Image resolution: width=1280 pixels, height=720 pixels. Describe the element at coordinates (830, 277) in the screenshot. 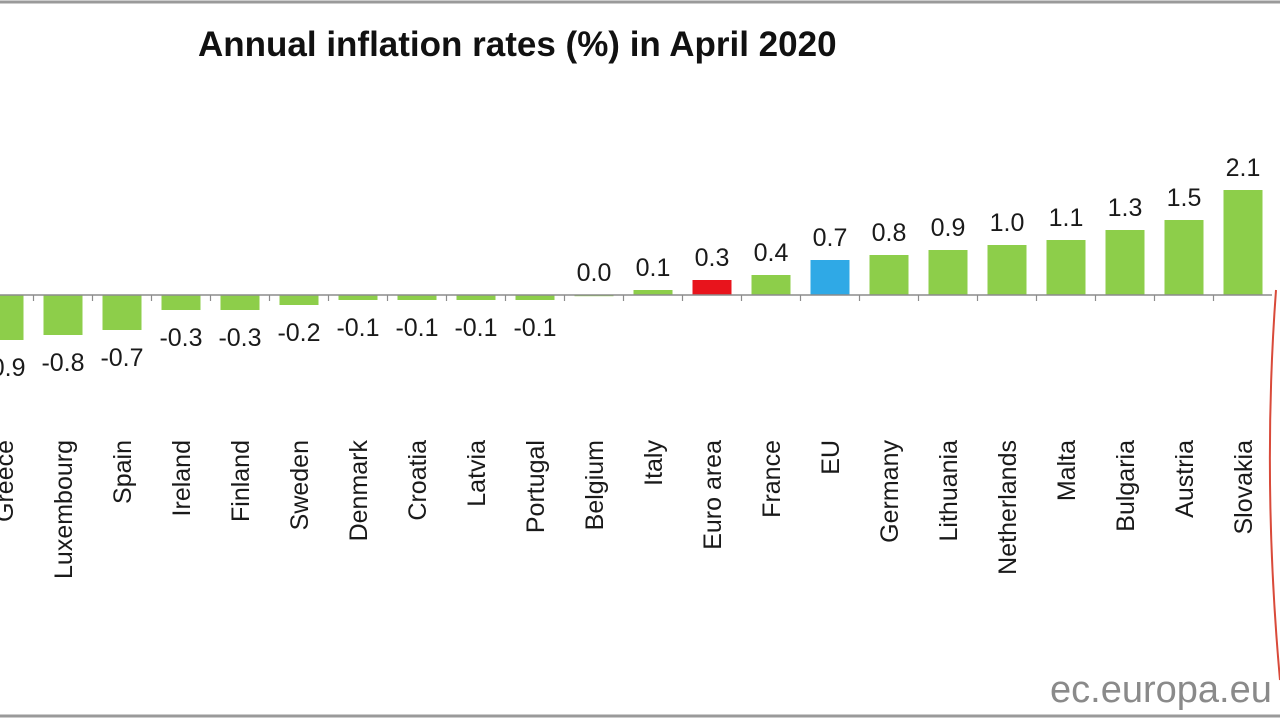

I see `bar-eu` at that location.